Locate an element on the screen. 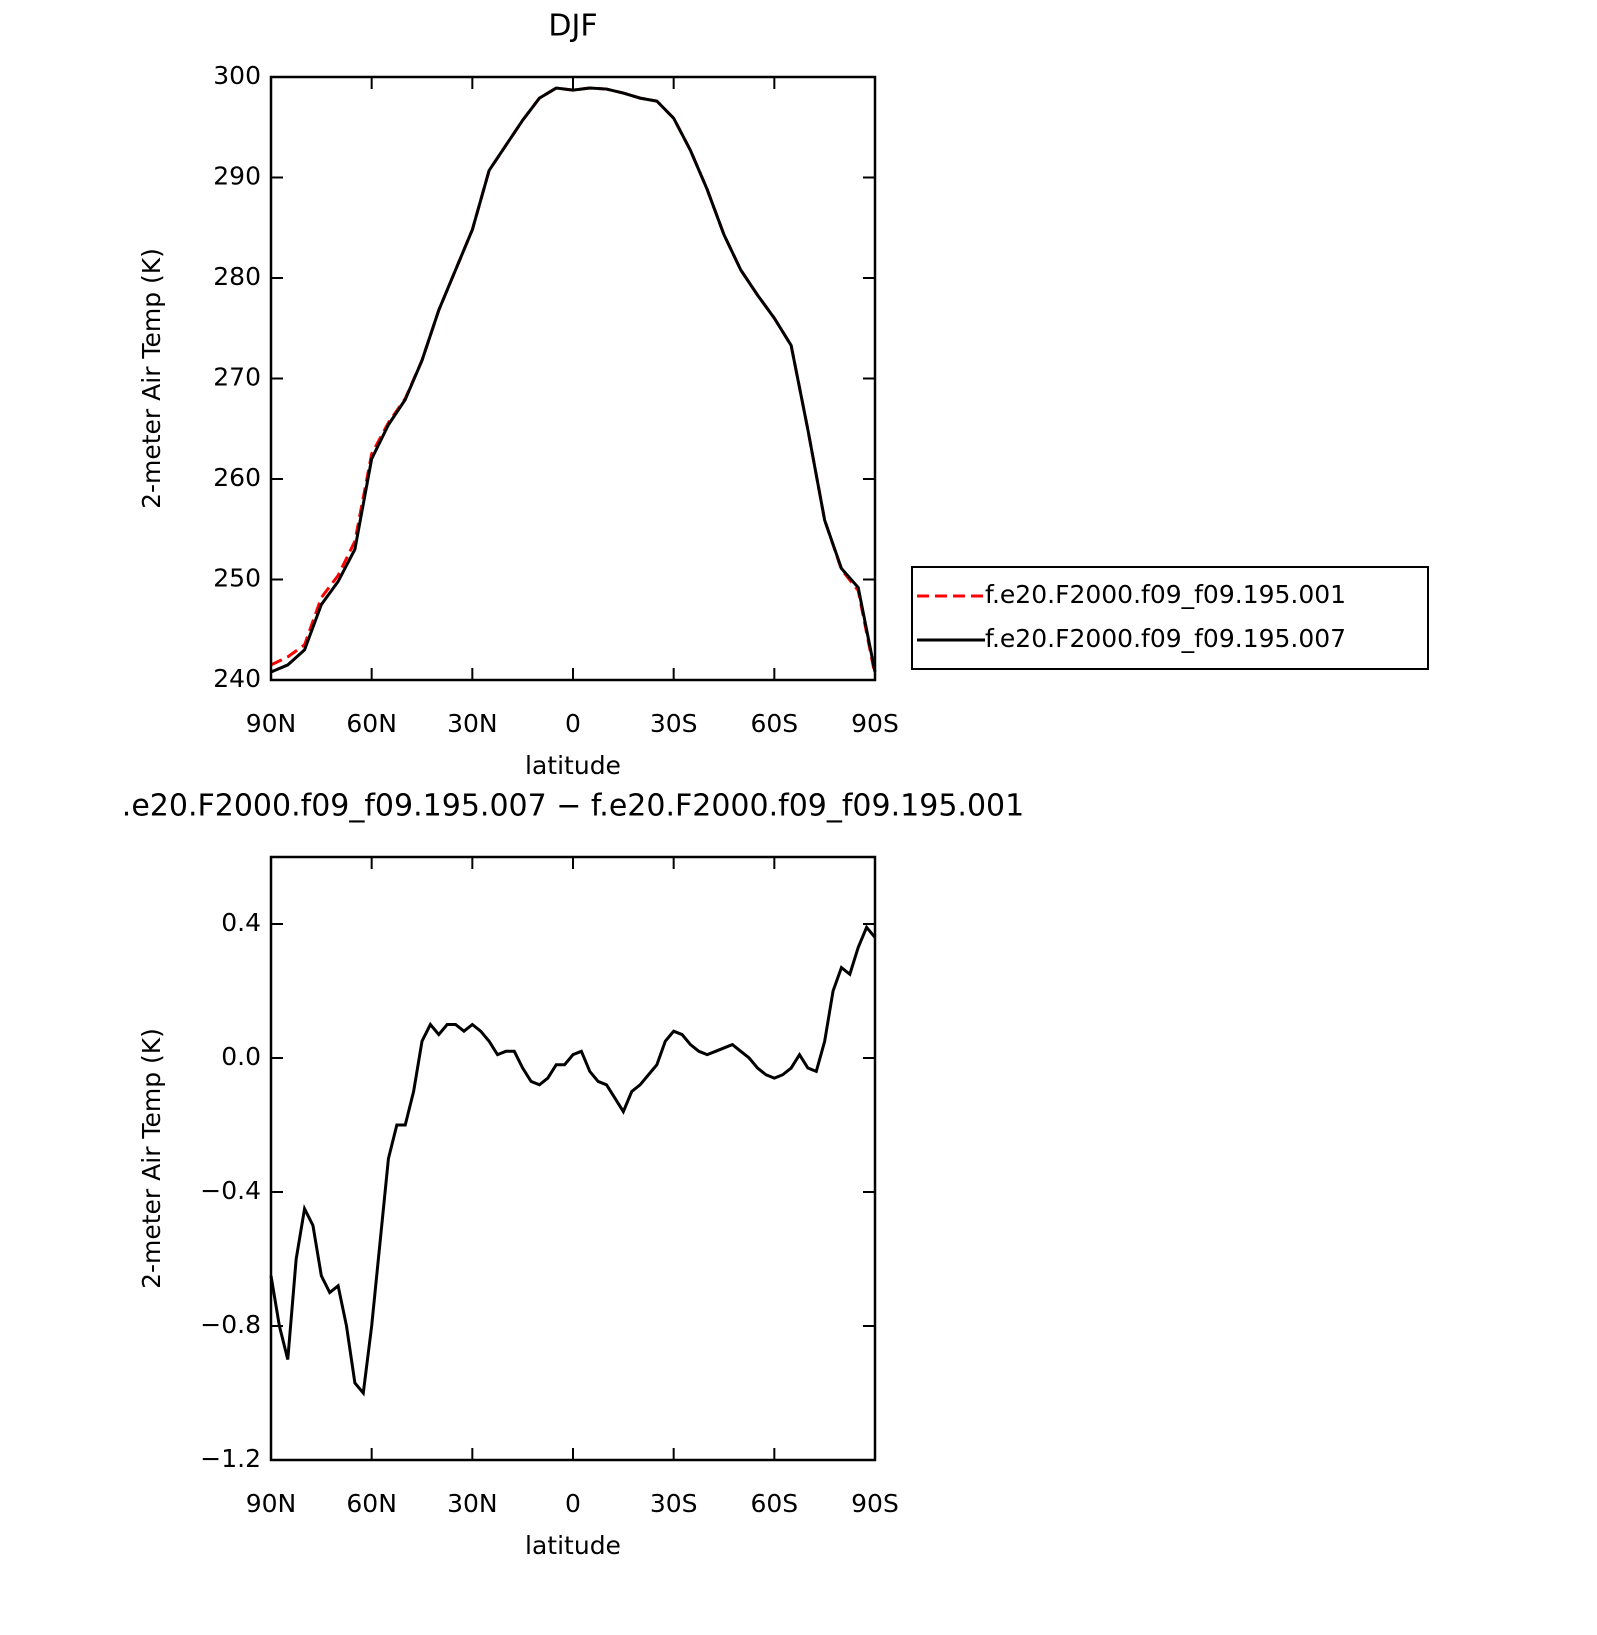 This screenshot has height=1635, width=1597. y-tick-label: 0.0 is located at coordinates (241, 1056).